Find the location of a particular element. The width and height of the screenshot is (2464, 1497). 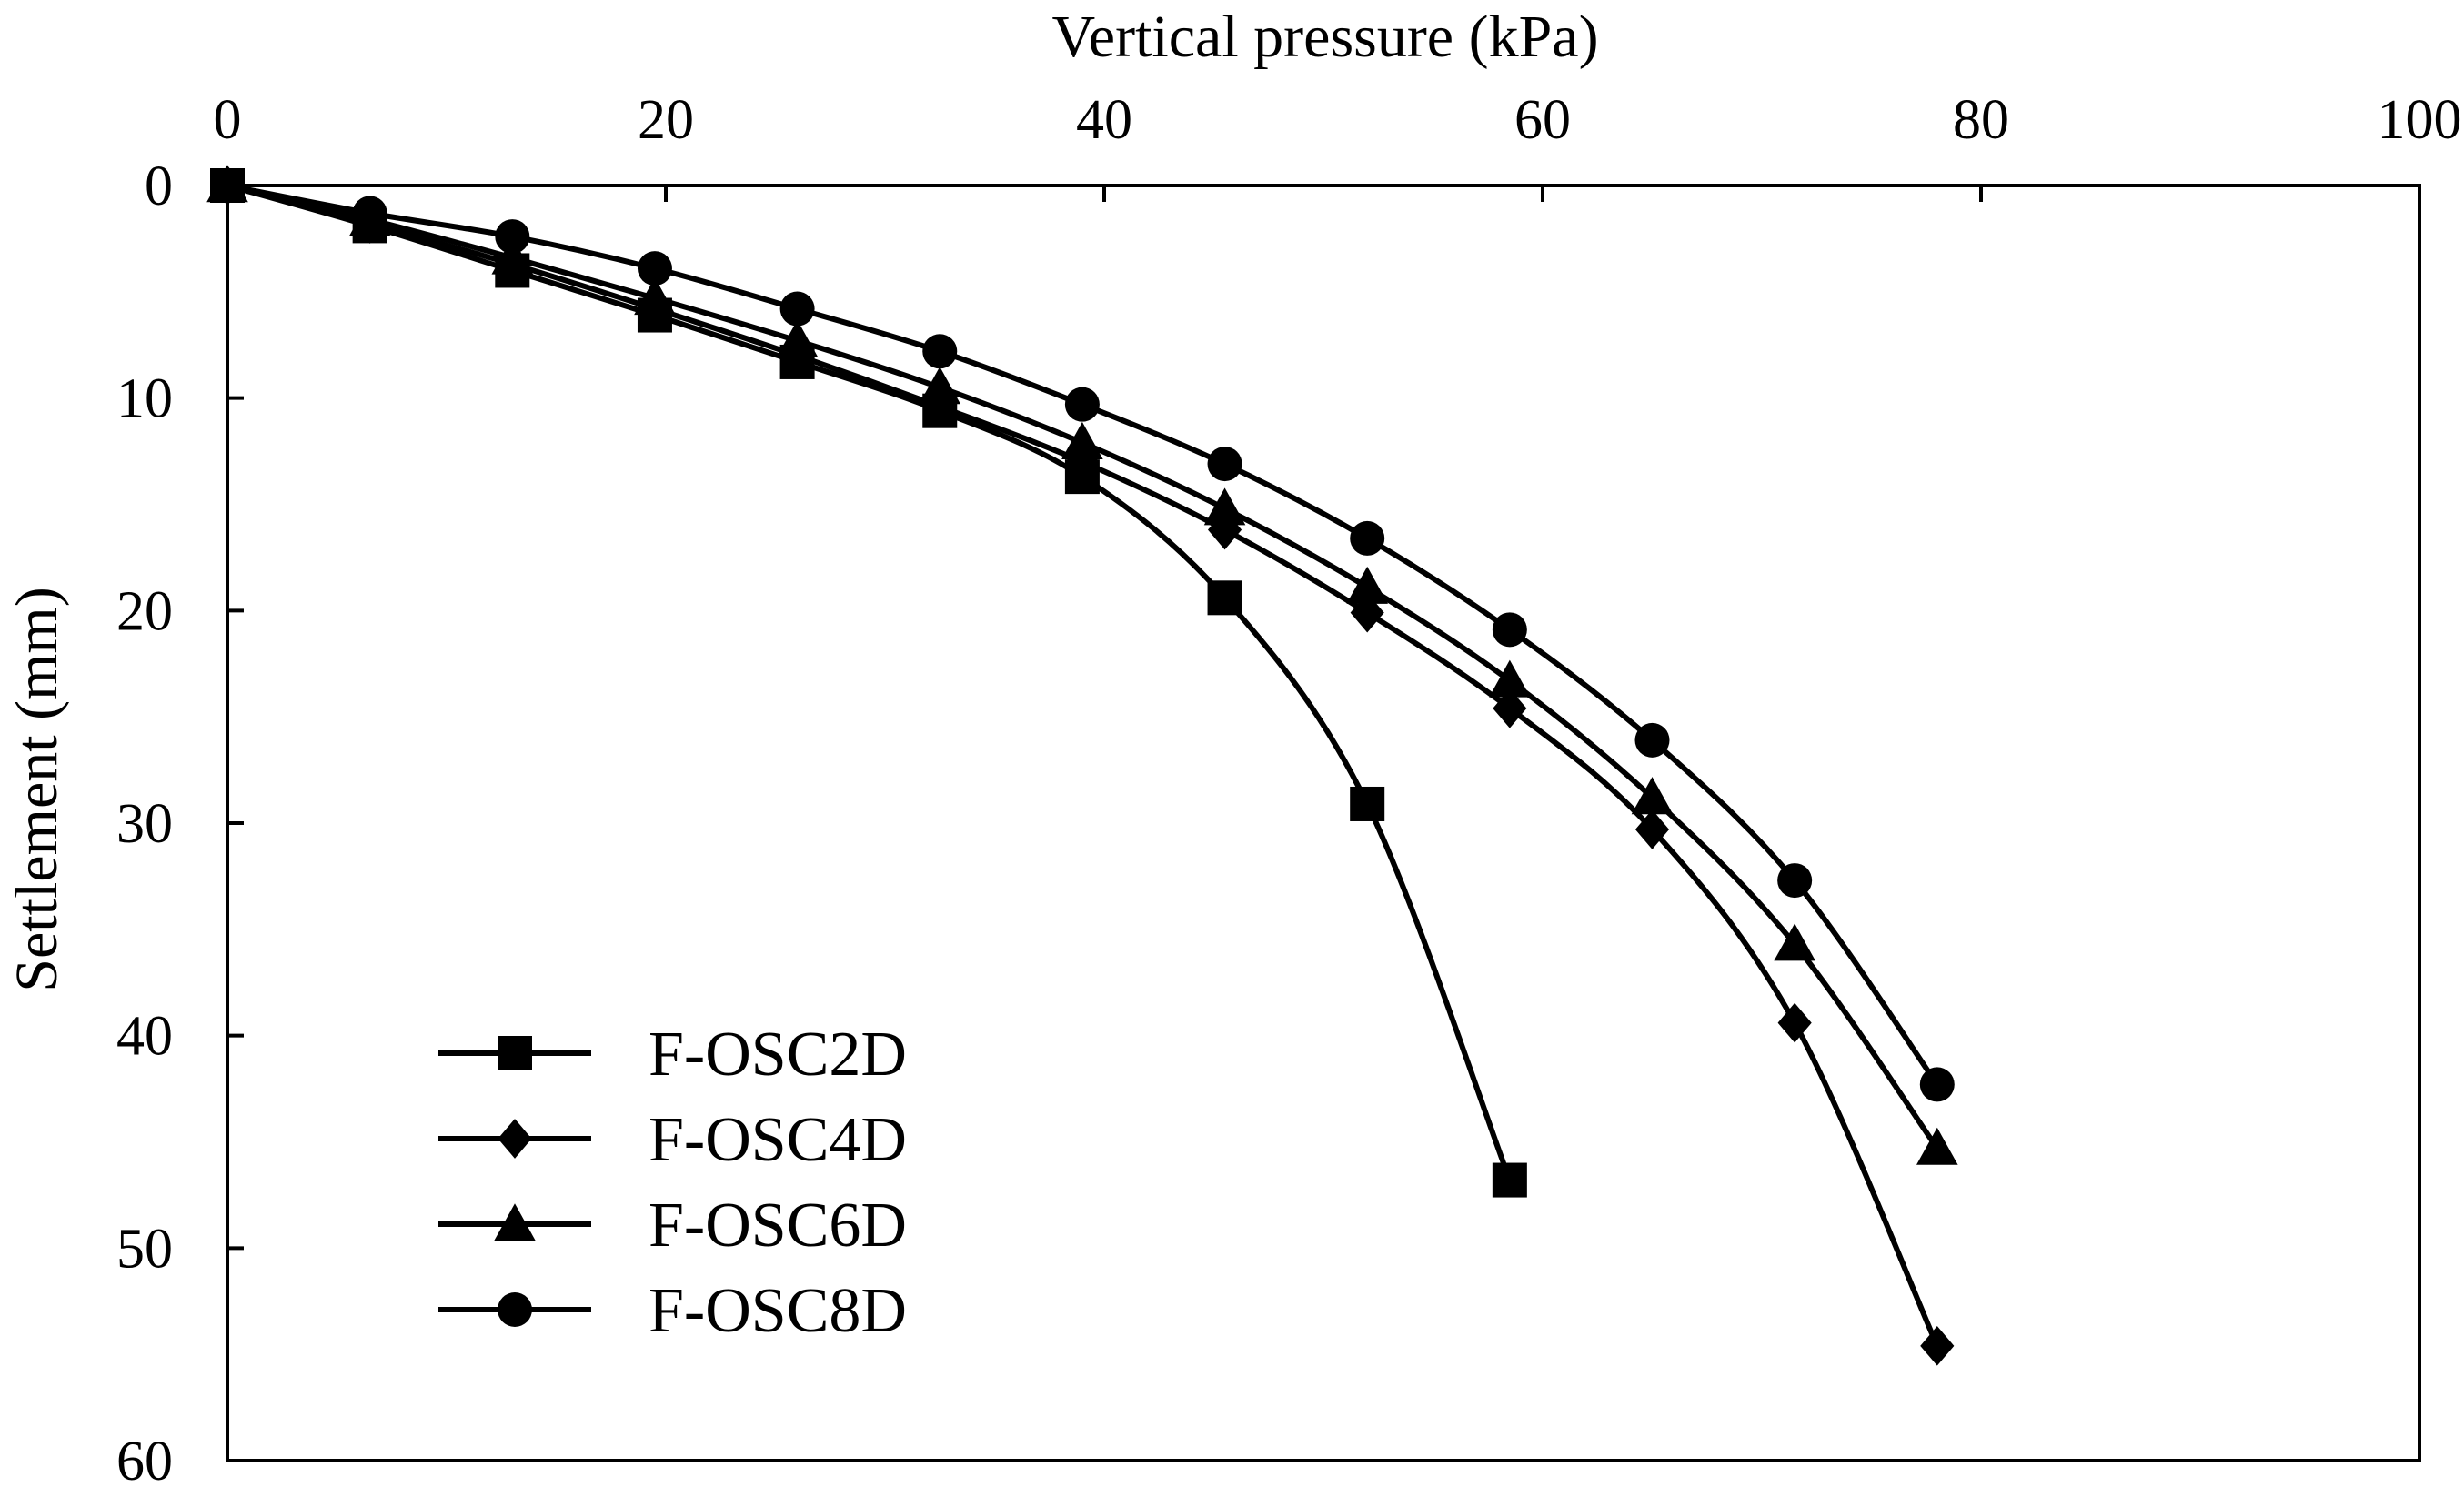

legend-entry-f-osc4d: F-OSC4D is located at coordinates (672, 1140).